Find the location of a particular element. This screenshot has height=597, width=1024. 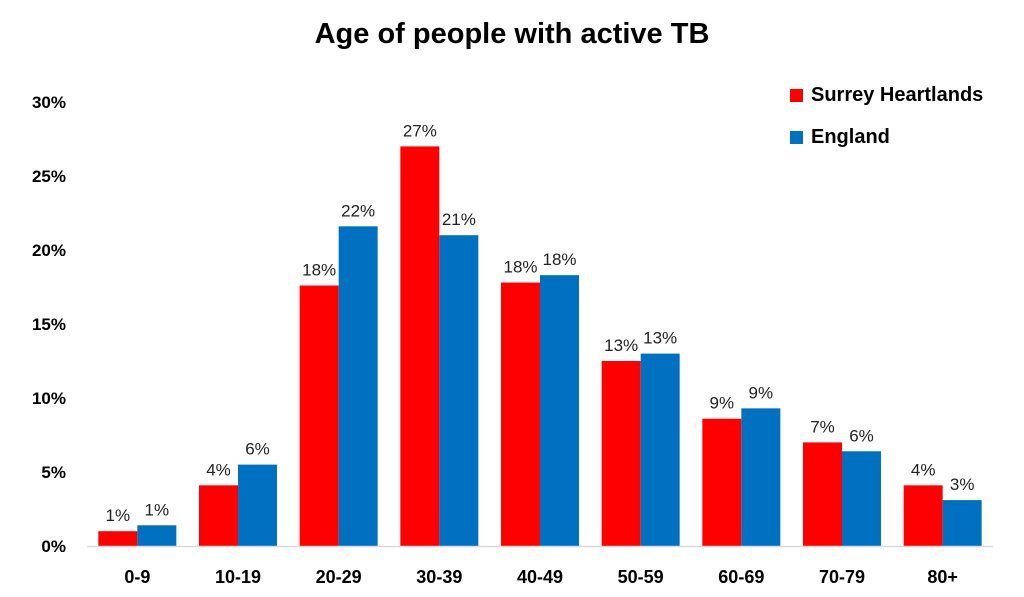

legend-label-surrey: Surrey Heartlands is located at coordinates (897, 95).